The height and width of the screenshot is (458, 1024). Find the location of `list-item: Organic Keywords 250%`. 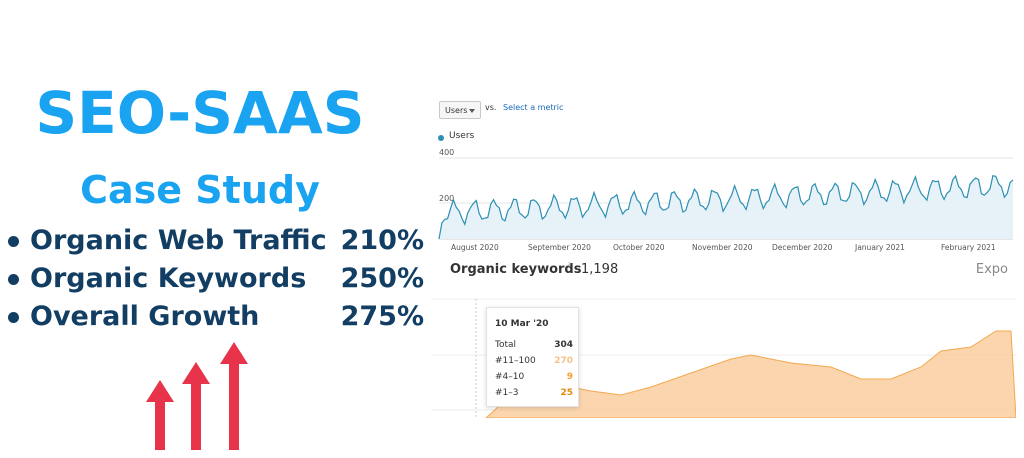

list-item: Organic Keywords 250% is located at coordinates (218, 279).